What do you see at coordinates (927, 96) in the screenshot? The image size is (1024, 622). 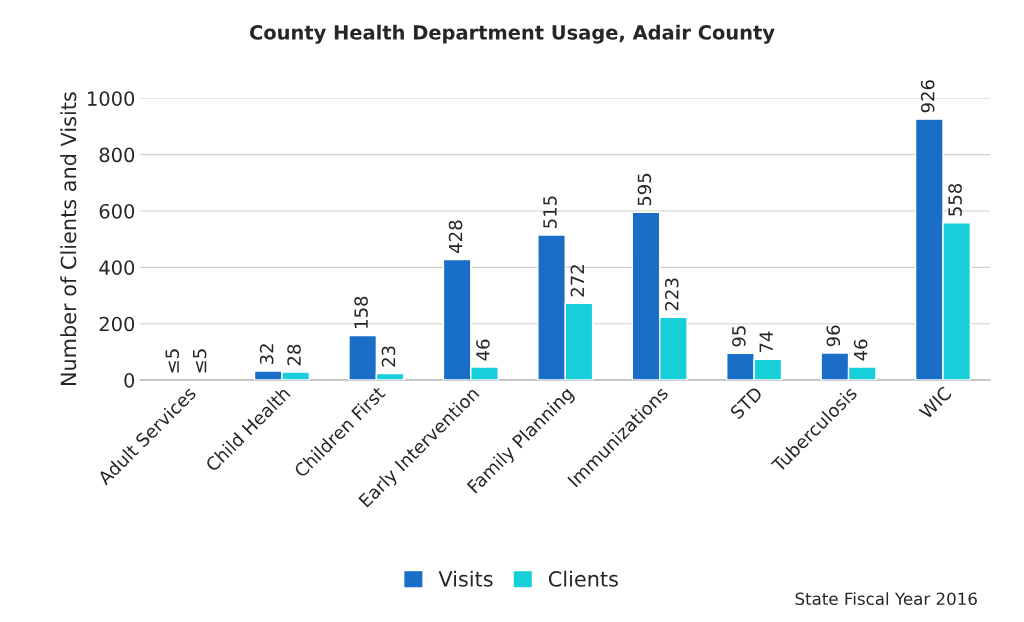 I see `data-label: 926` at bounding box center [927, 96].